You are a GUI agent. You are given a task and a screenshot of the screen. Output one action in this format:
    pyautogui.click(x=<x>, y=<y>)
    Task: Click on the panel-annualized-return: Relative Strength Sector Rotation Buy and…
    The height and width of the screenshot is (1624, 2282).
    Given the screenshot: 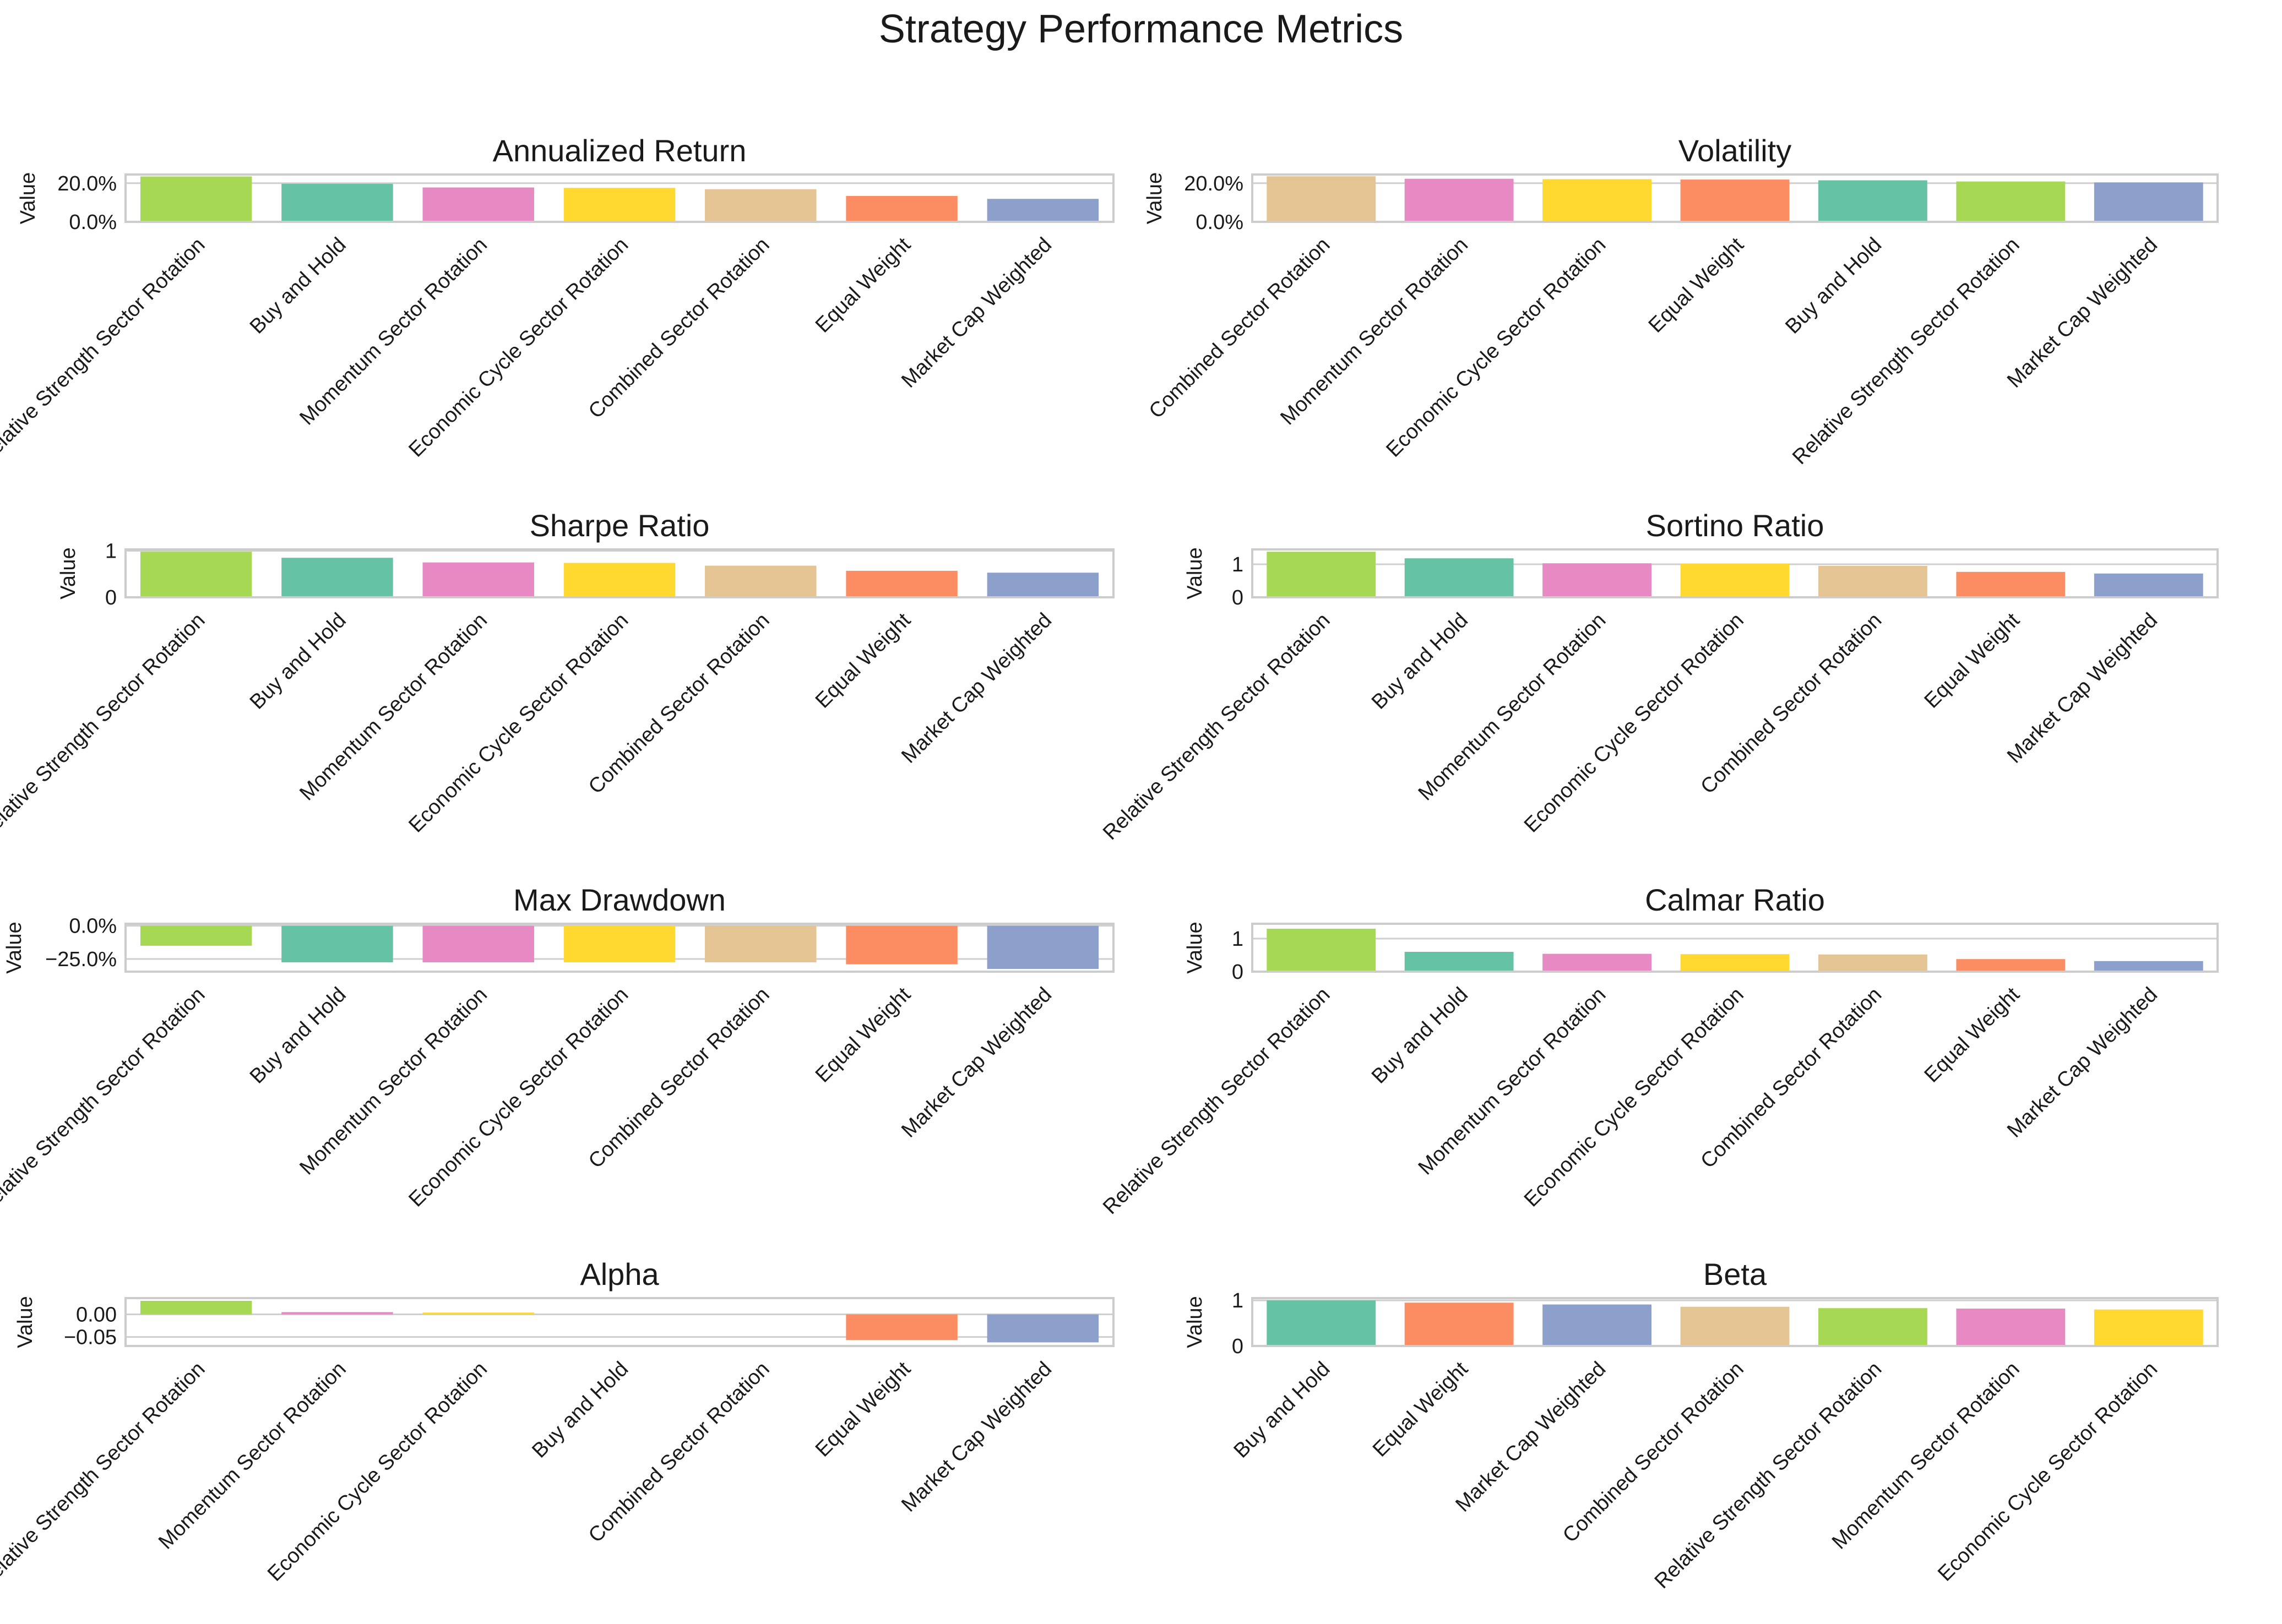 What is the action you would take?
    pyautogui.click(x=557, y=301)
    